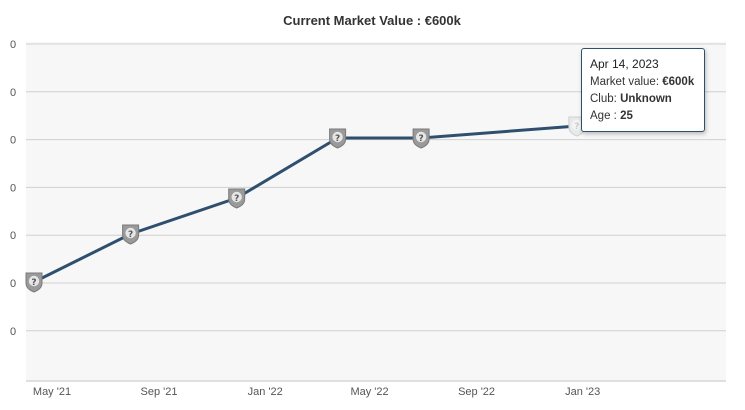  Describe the element at coordinates (624, 64) in the screenshot. I see `tooltip-date: Apr 14, 2023` at that location.